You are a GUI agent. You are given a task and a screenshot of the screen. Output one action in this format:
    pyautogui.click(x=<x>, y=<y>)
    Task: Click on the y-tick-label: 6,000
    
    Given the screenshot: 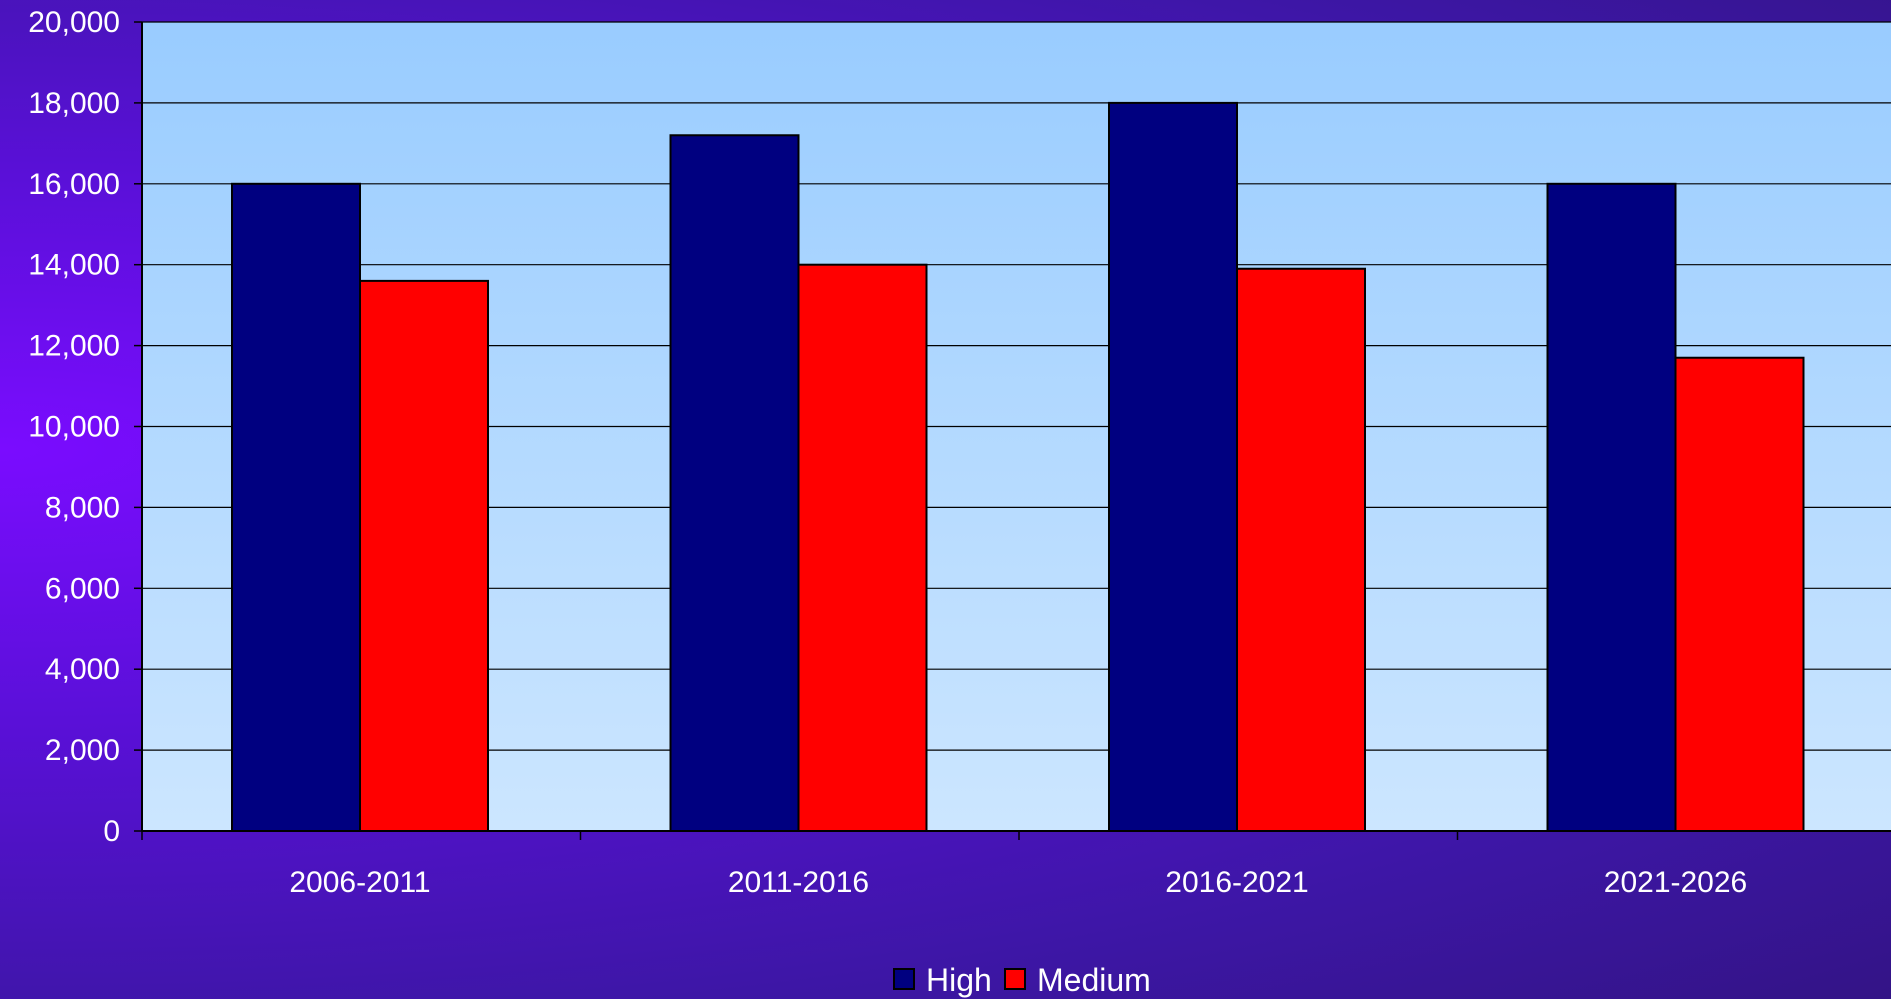 What is the action you would take?
    pyautogui.click(x=82, y=588)
    